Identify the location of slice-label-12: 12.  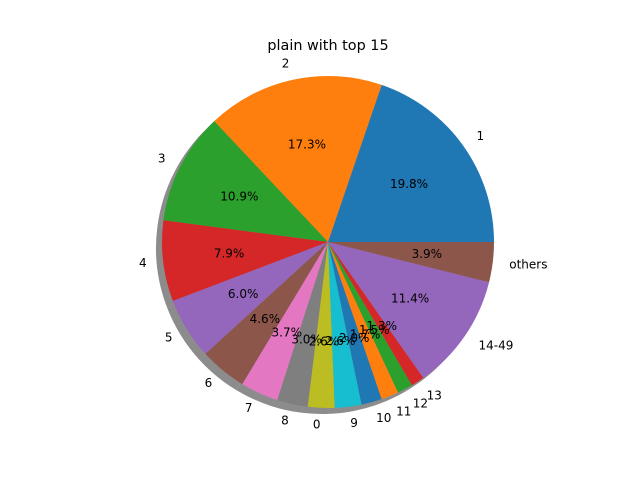
(420, 404).